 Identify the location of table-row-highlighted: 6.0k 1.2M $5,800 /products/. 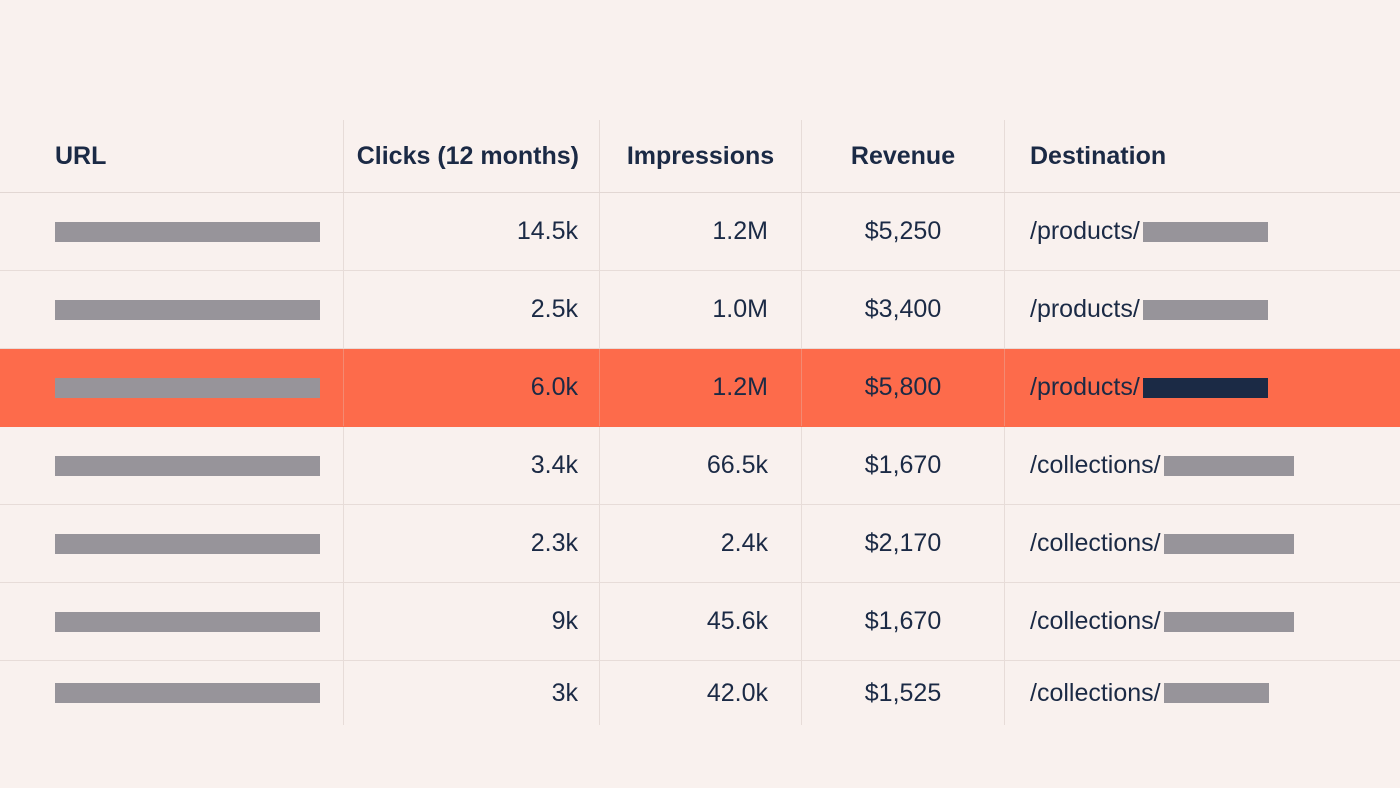
(700, 388).